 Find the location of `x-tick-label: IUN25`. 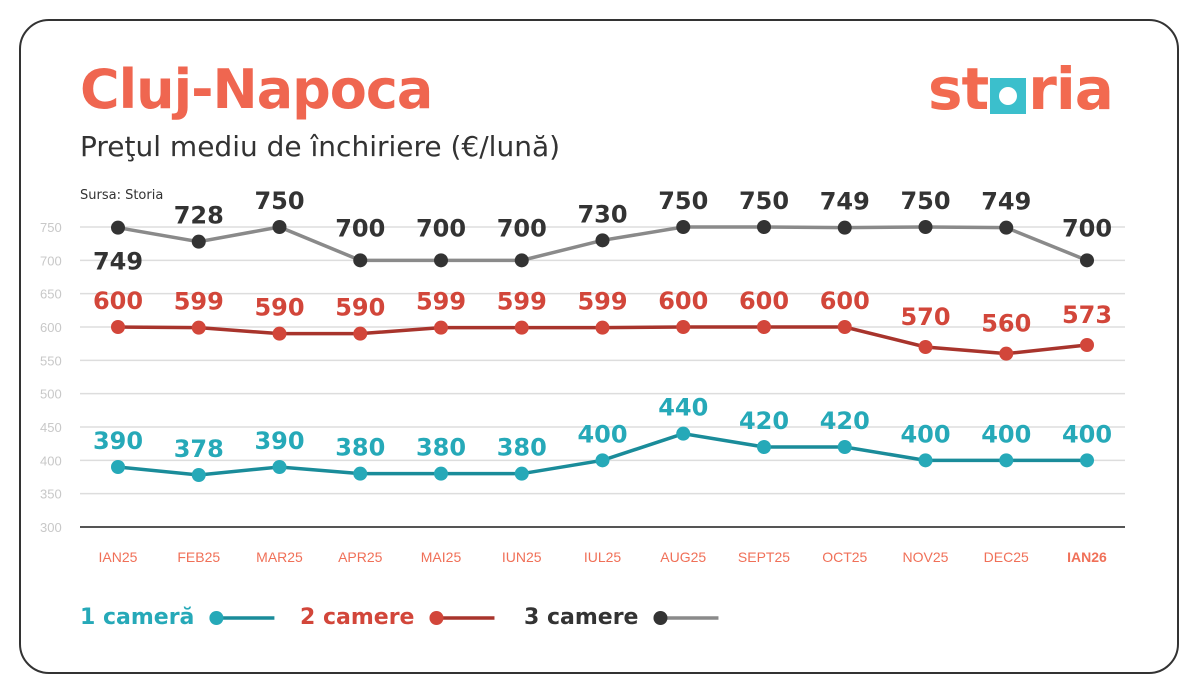

x-tick-label: IUN25 is located at coordinates (522, 557).